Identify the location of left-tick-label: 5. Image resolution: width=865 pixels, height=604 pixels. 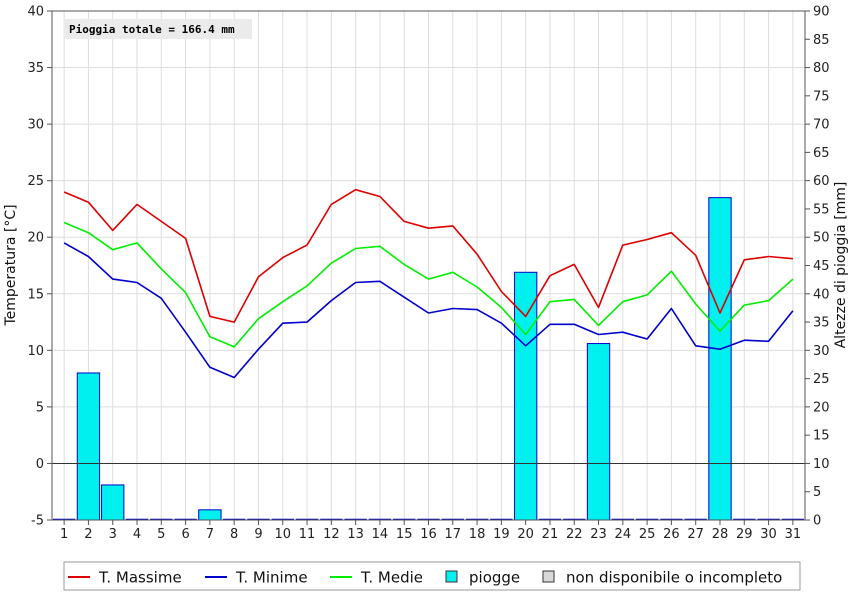
(40, 407).